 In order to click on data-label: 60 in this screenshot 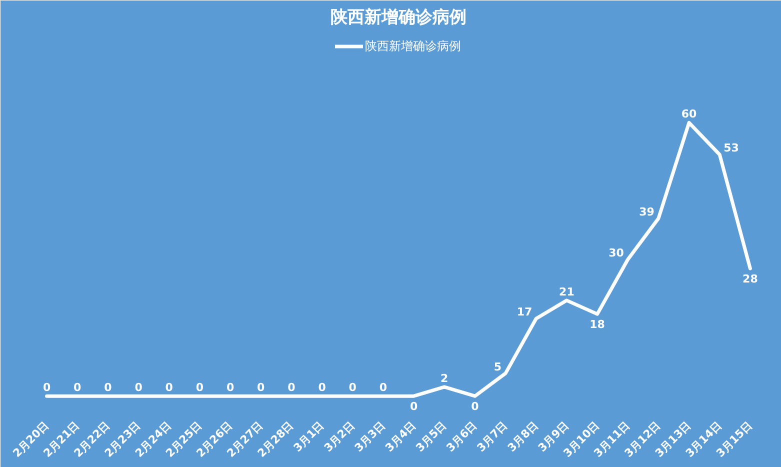, I will do `click(689, 114)`.